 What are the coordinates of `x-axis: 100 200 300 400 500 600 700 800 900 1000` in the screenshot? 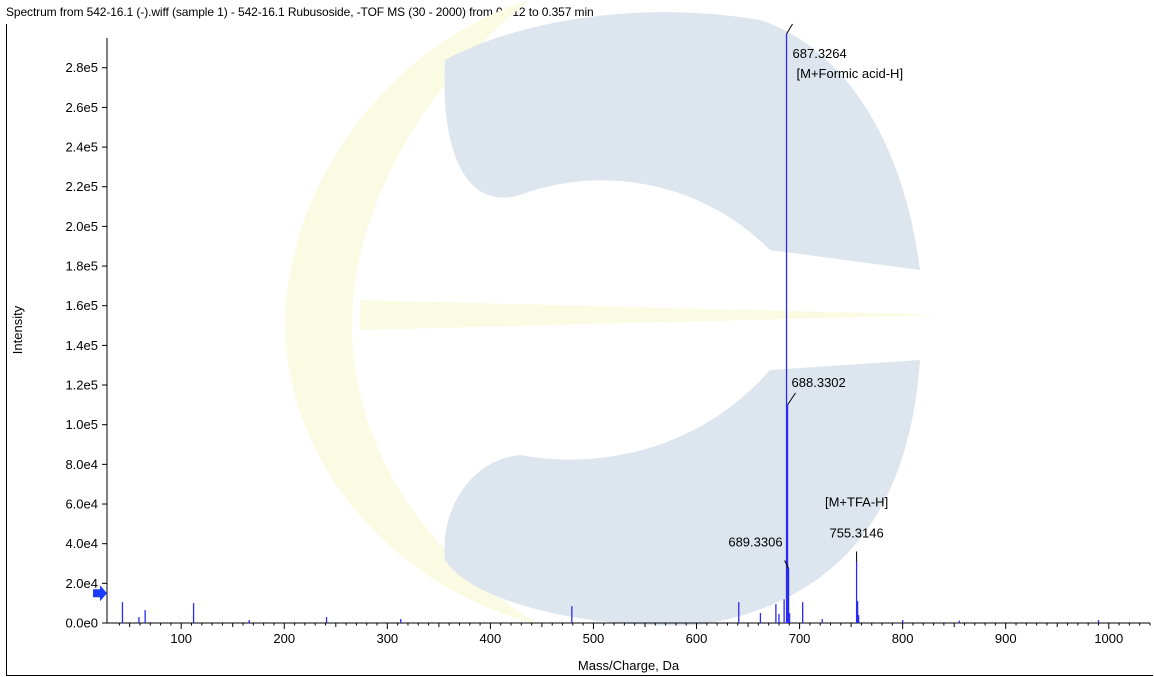 It's located at (629, 634).